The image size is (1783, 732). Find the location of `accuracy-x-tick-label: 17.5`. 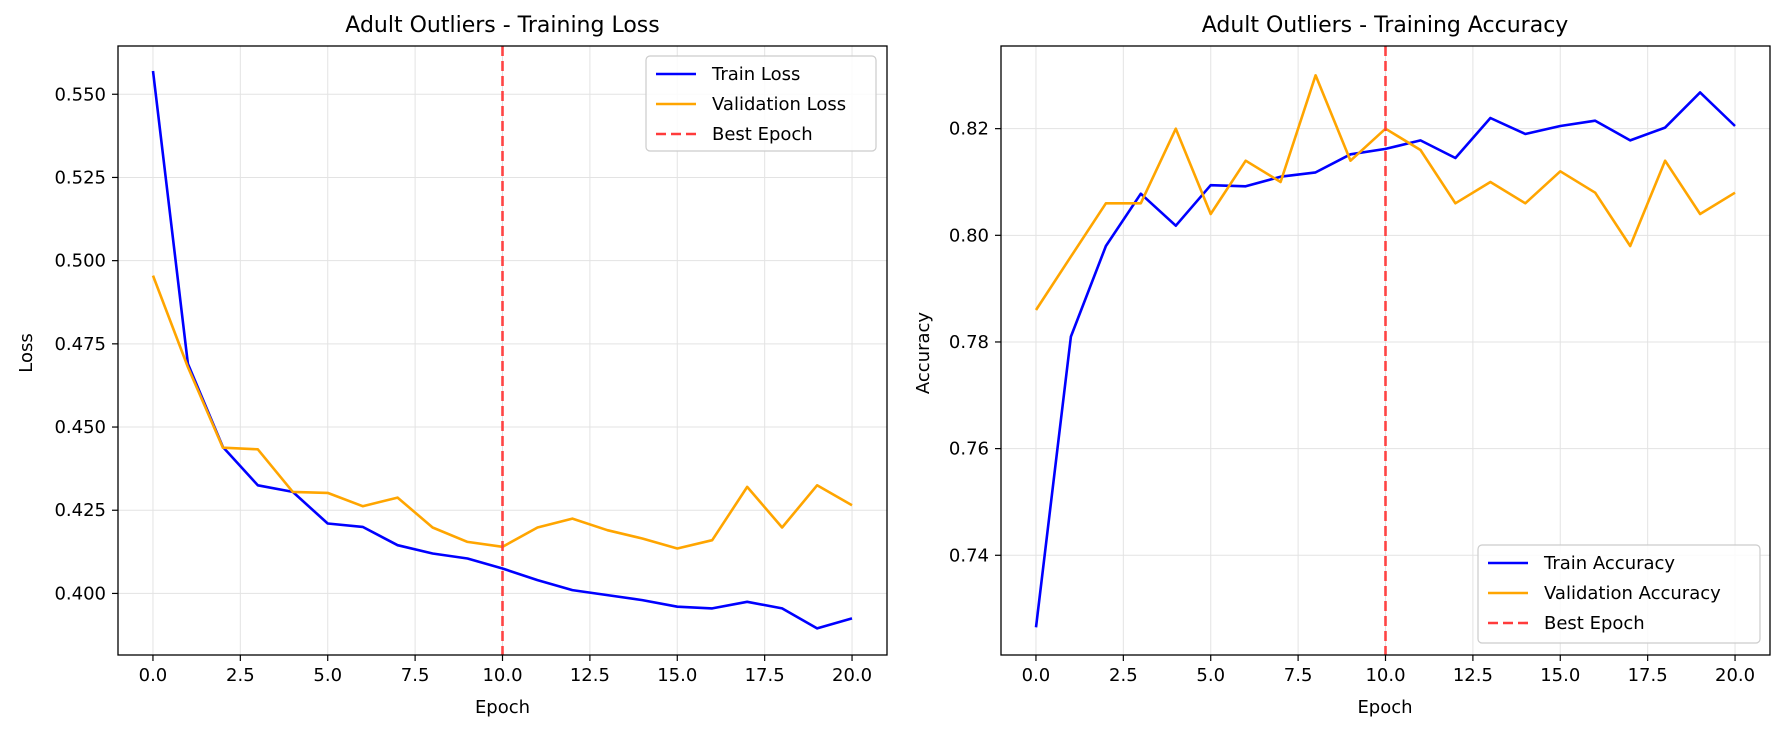

accuracy-x-tick-label: 17.5 is located at coordinates (1648, 675).